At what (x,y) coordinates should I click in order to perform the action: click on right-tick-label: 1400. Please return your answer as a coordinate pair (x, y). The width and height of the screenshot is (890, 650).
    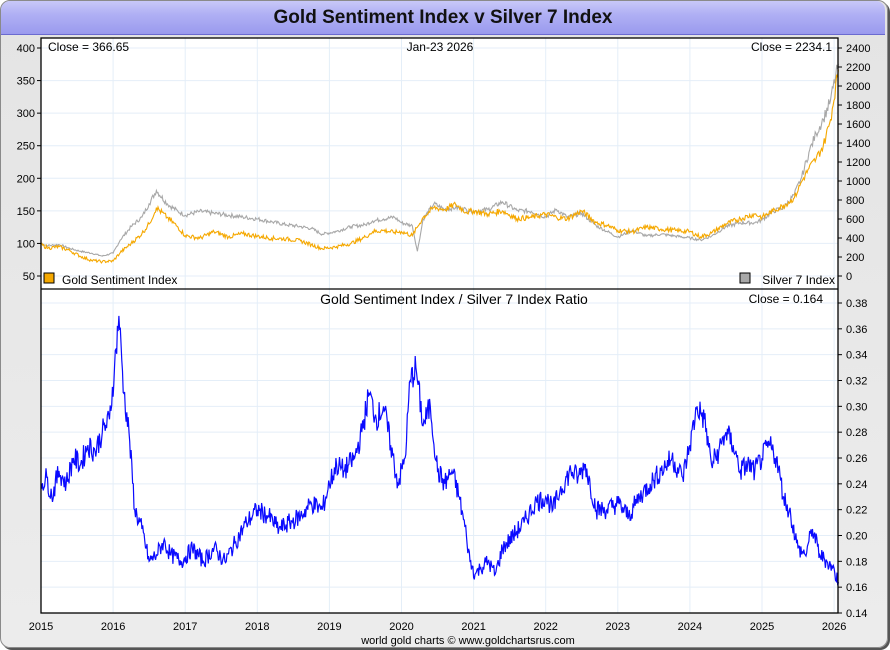
    Looking at the image, I should click on (858, 144).